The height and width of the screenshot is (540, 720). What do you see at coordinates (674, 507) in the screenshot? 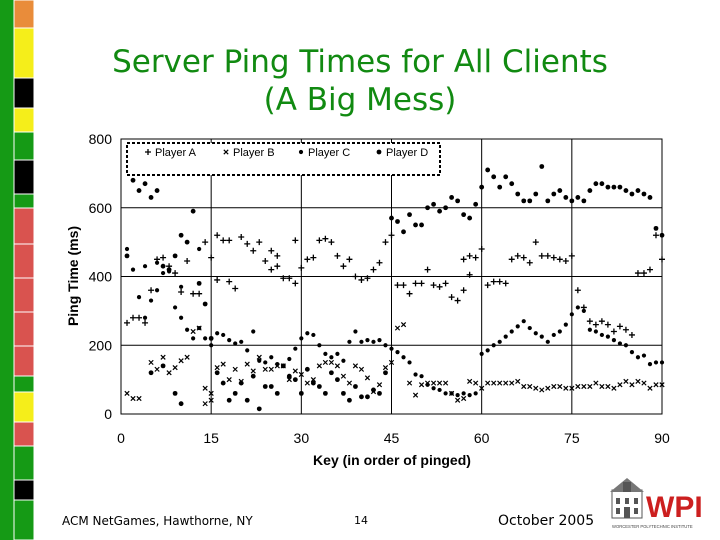
I see `wpi-logo-text: WPI` at bounding box center [674, 507].